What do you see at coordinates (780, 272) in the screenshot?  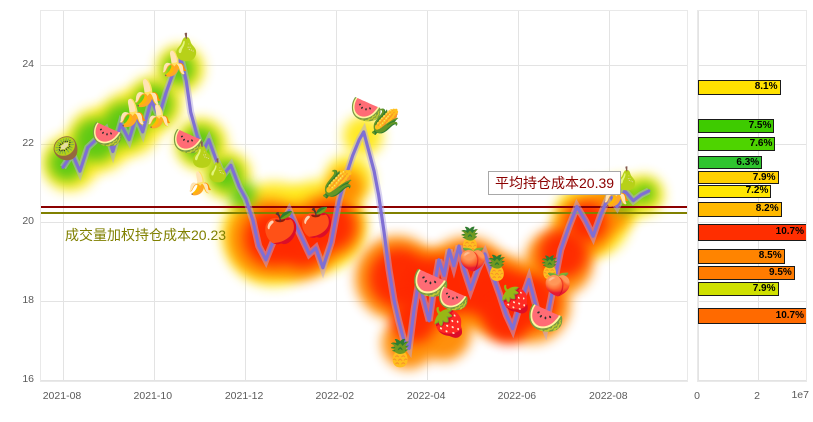 I see `dist-bar-label: 9.5%` at bounding box center [780, 272].